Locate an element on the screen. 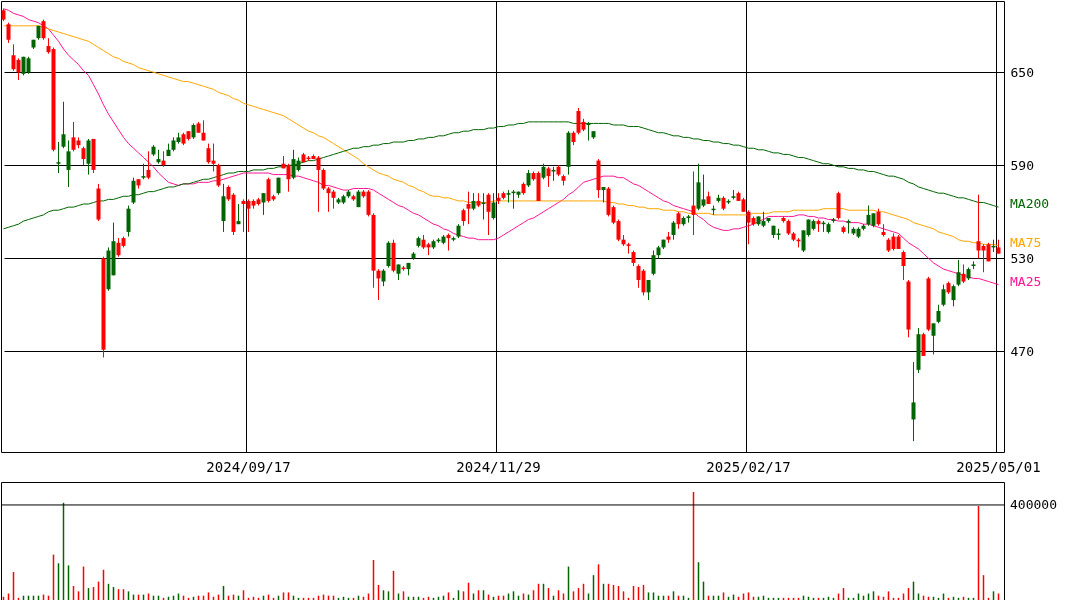 This screenshot has width=1065, height=600. series-label: MA200 is located at coordinates (1030, 204).